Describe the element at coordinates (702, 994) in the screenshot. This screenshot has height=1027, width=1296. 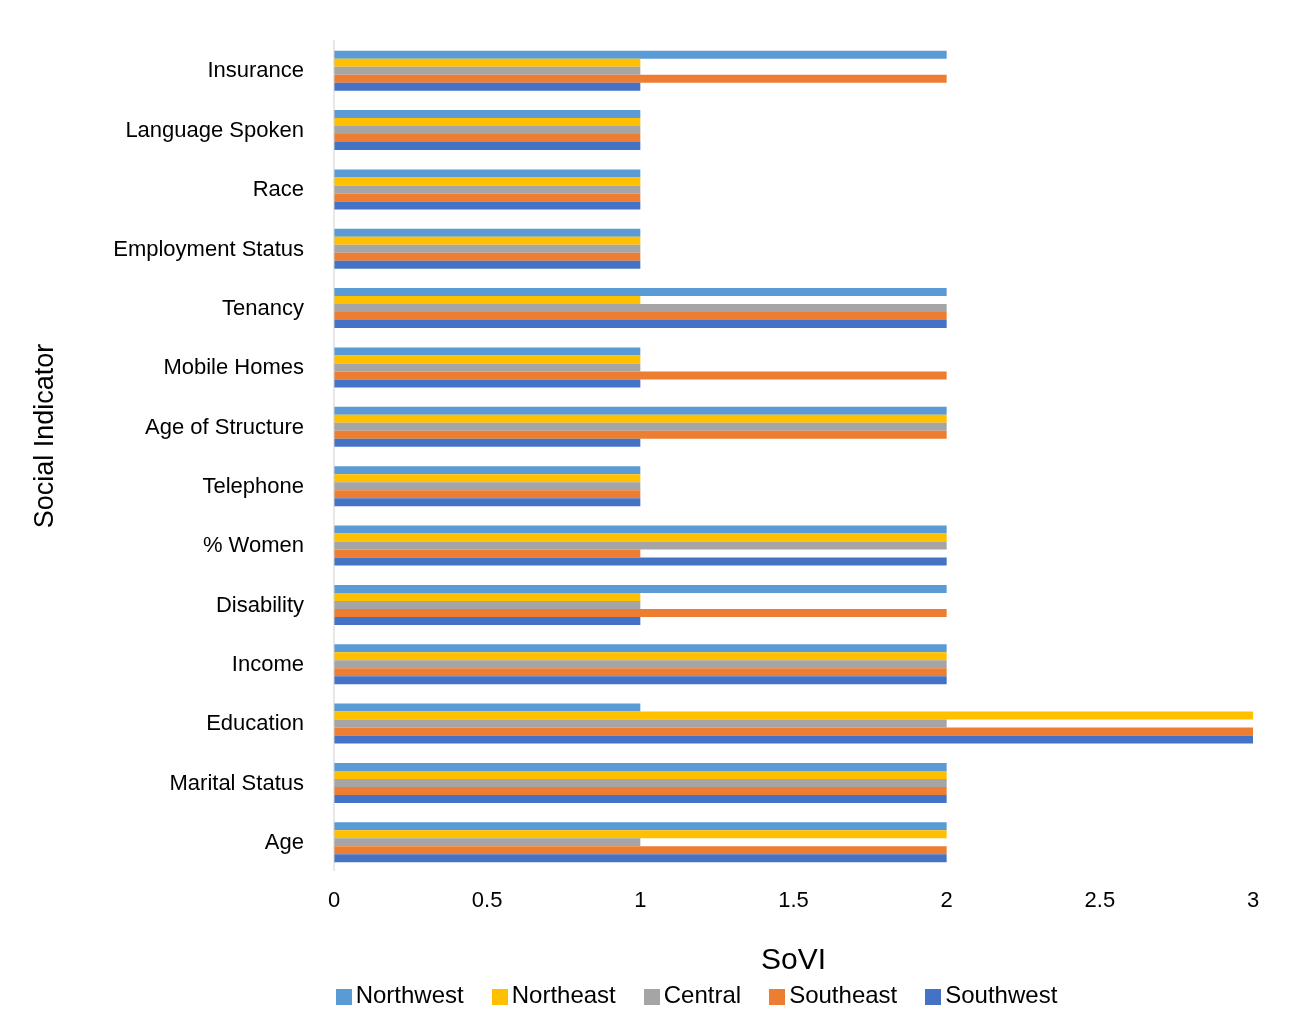
I see `legend-label: Central` at that location.